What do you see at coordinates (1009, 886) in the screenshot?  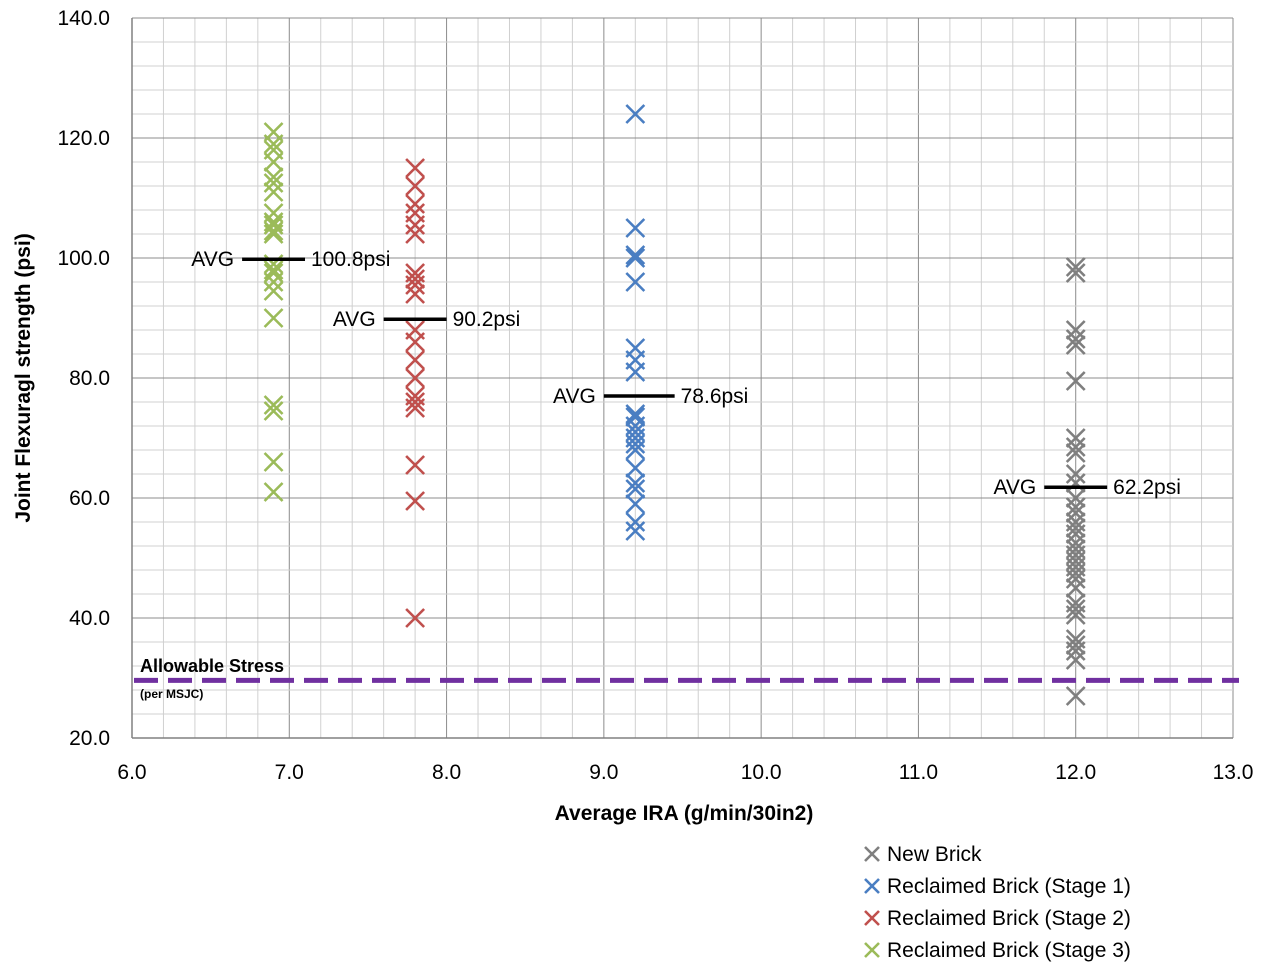 I see `legend-label: Reclaimed Brick (Stage 1)` at bounding box center [1009, 886].